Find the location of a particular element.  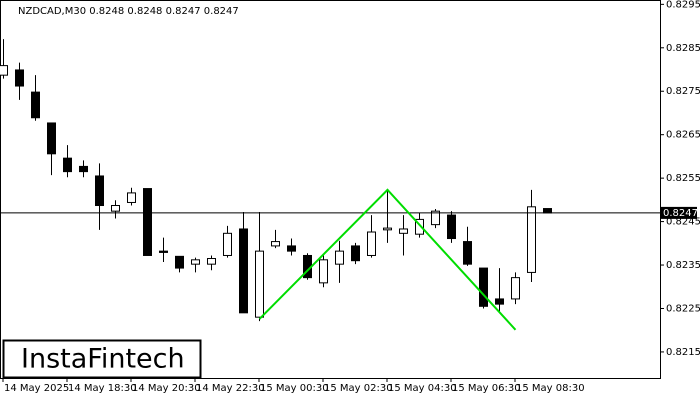

y-tick-label: 0.8215 is located at coordinates (683, 352).